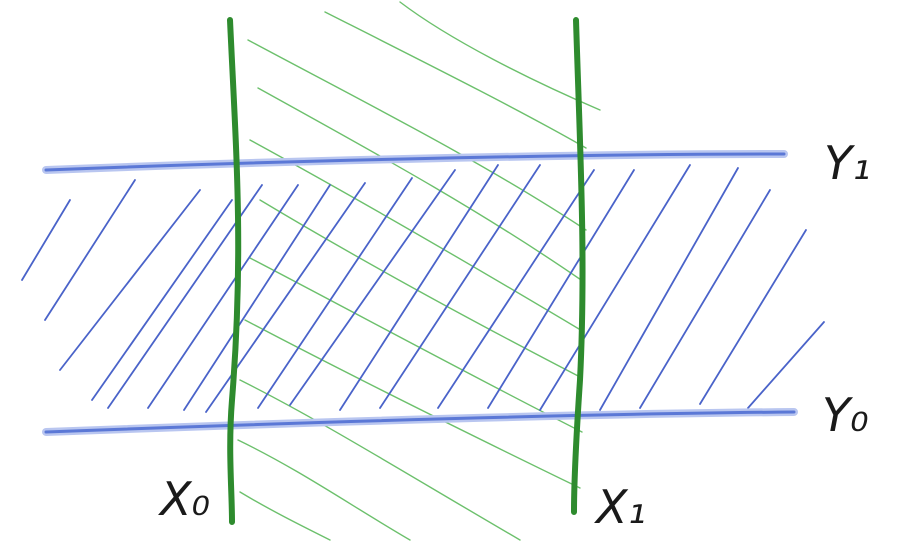  I want to click on label-x1: X₁, so click(621, 507).